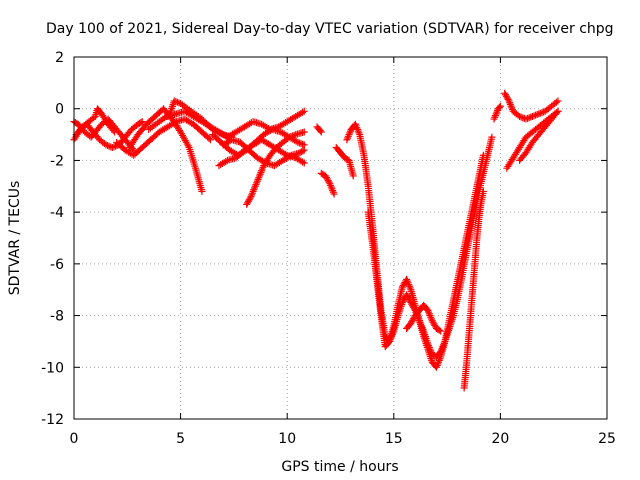  What do you see at coordinates (15, 238) in the screenshot?
I see `y-axis-label: SDTVAR / TECUs` at bounding box center [15, 238].